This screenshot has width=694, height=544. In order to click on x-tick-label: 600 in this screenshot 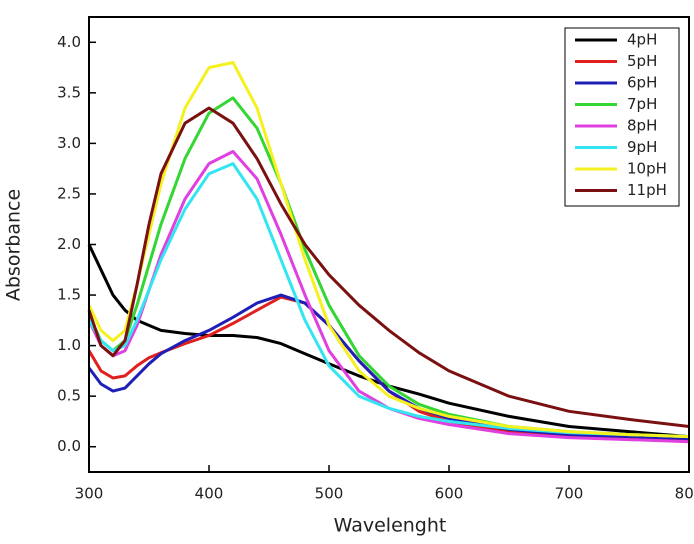, I will do `click(449, 494)`.